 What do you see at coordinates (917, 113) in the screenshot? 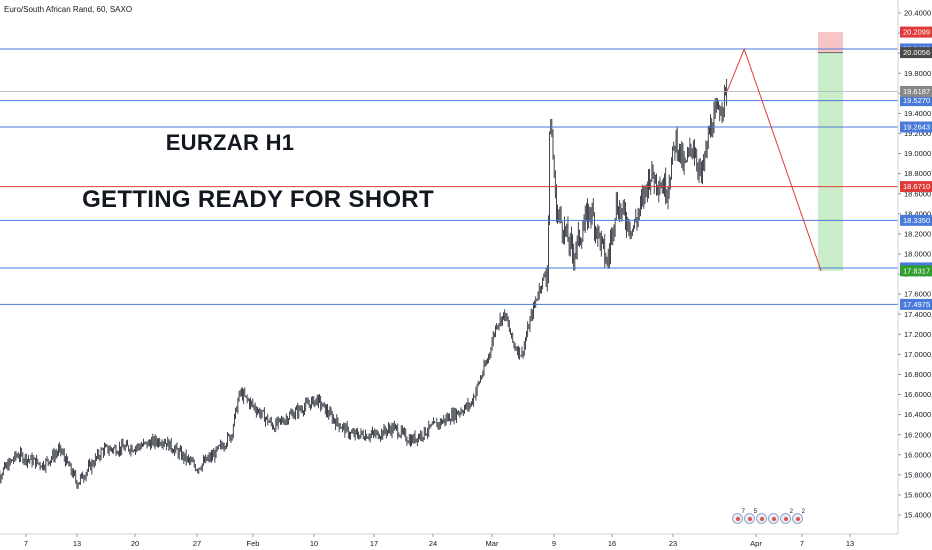
I see `y-tick-label: 19.4000` at bounding box center [917, 113].